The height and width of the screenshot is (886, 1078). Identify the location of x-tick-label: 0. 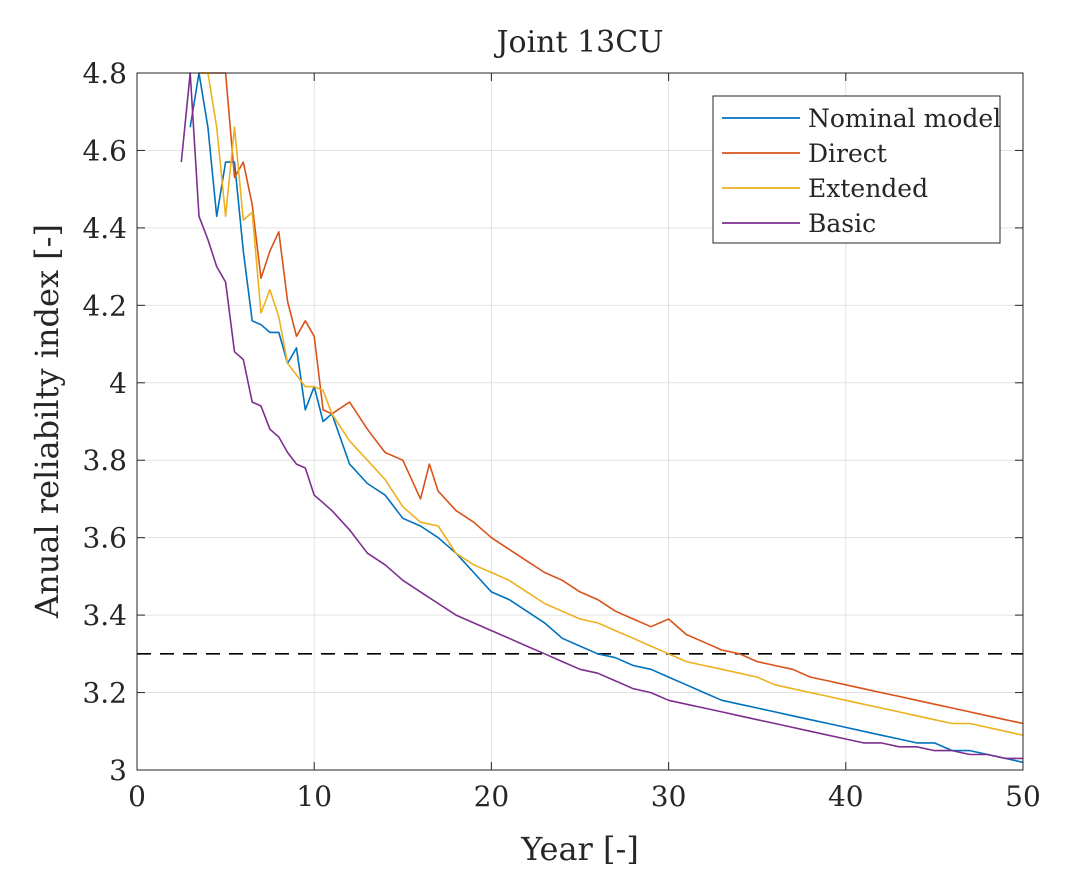
(137, 796).